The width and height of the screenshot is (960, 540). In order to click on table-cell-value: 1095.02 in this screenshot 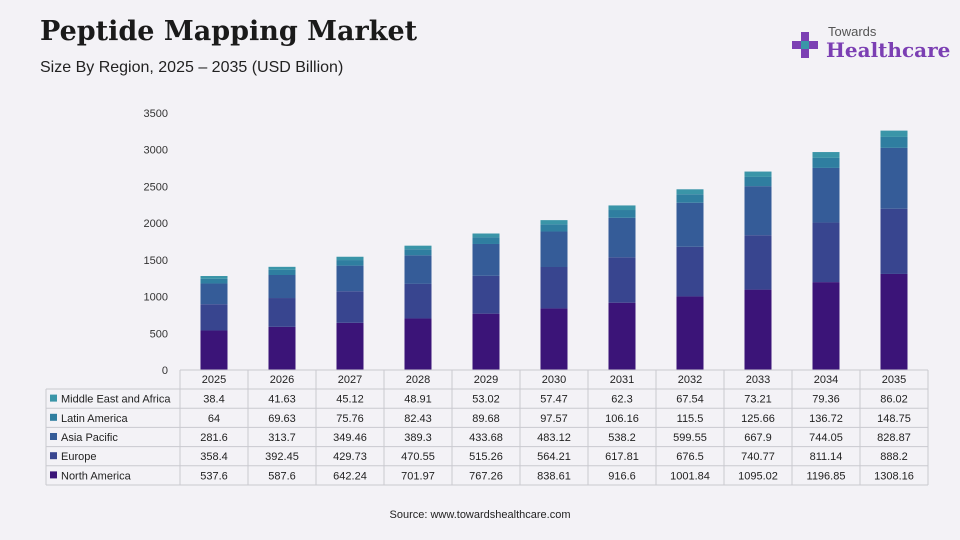, I will do `click(758, 476)`.